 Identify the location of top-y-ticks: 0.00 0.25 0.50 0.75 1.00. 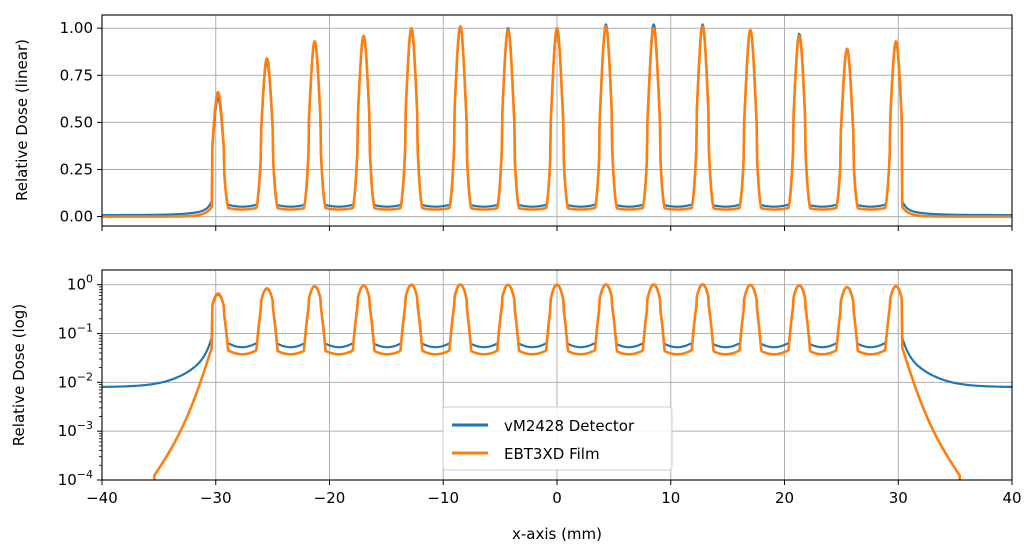
(81, 122).